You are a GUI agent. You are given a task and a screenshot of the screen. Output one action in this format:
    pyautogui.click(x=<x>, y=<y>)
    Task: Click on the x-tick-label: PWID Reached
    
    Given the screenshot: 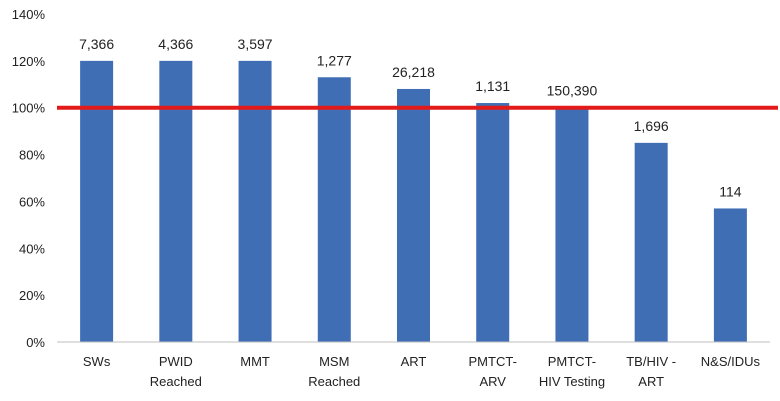 What is the action you would take?
    pyautogui.click(x=176, y=371)
    